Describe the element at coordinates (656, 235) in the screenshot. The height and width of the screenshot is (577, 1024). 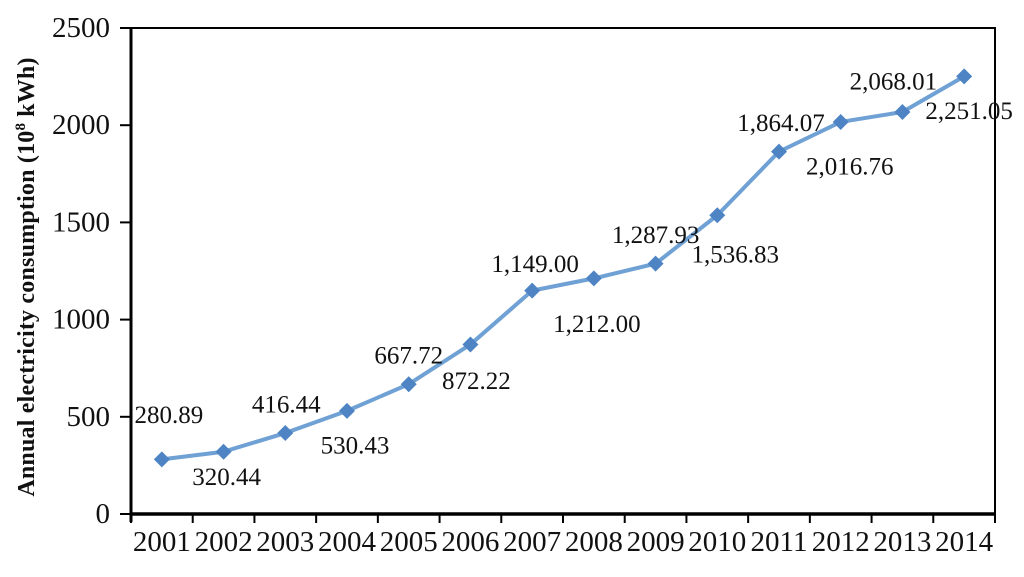
I see `data-point-label: 1,287.93` at that location.